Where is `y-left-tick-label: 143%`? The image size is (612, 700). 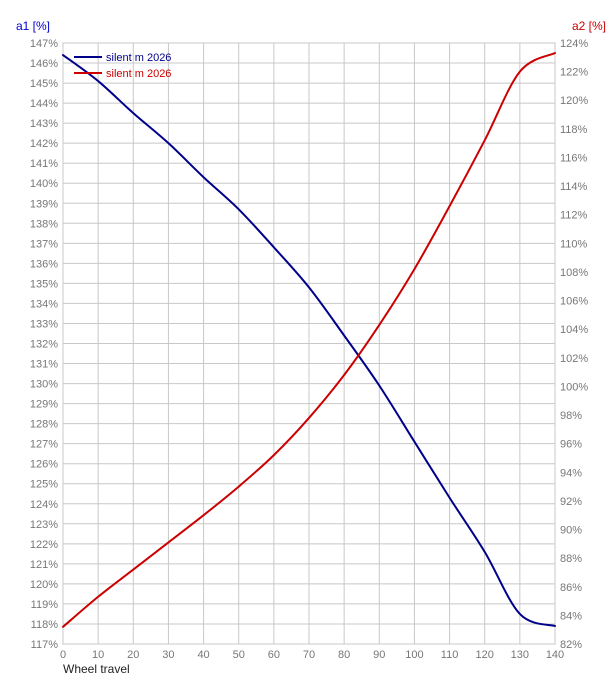 y-left-tick-label: 143% is located at coordinates (44, 124).